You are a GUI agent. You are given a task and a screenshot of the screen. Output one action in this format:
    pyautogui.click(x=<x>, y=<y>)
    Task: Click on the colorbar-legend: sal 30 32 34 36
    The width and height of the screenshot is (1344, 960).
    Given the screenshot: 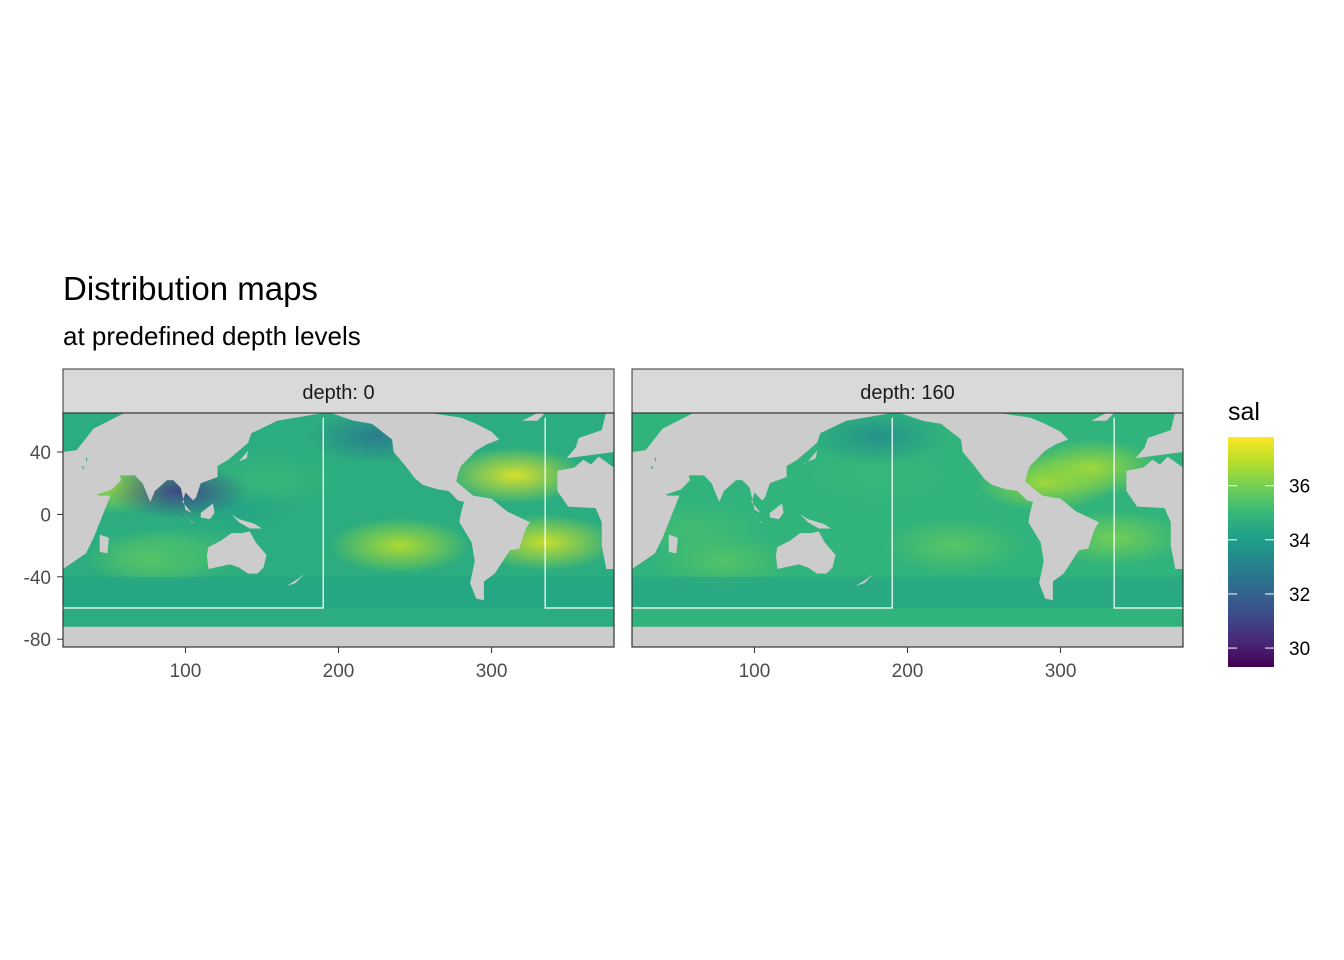 What is the action you would take?
    pyautogui.click(x=1269, y=532)
    